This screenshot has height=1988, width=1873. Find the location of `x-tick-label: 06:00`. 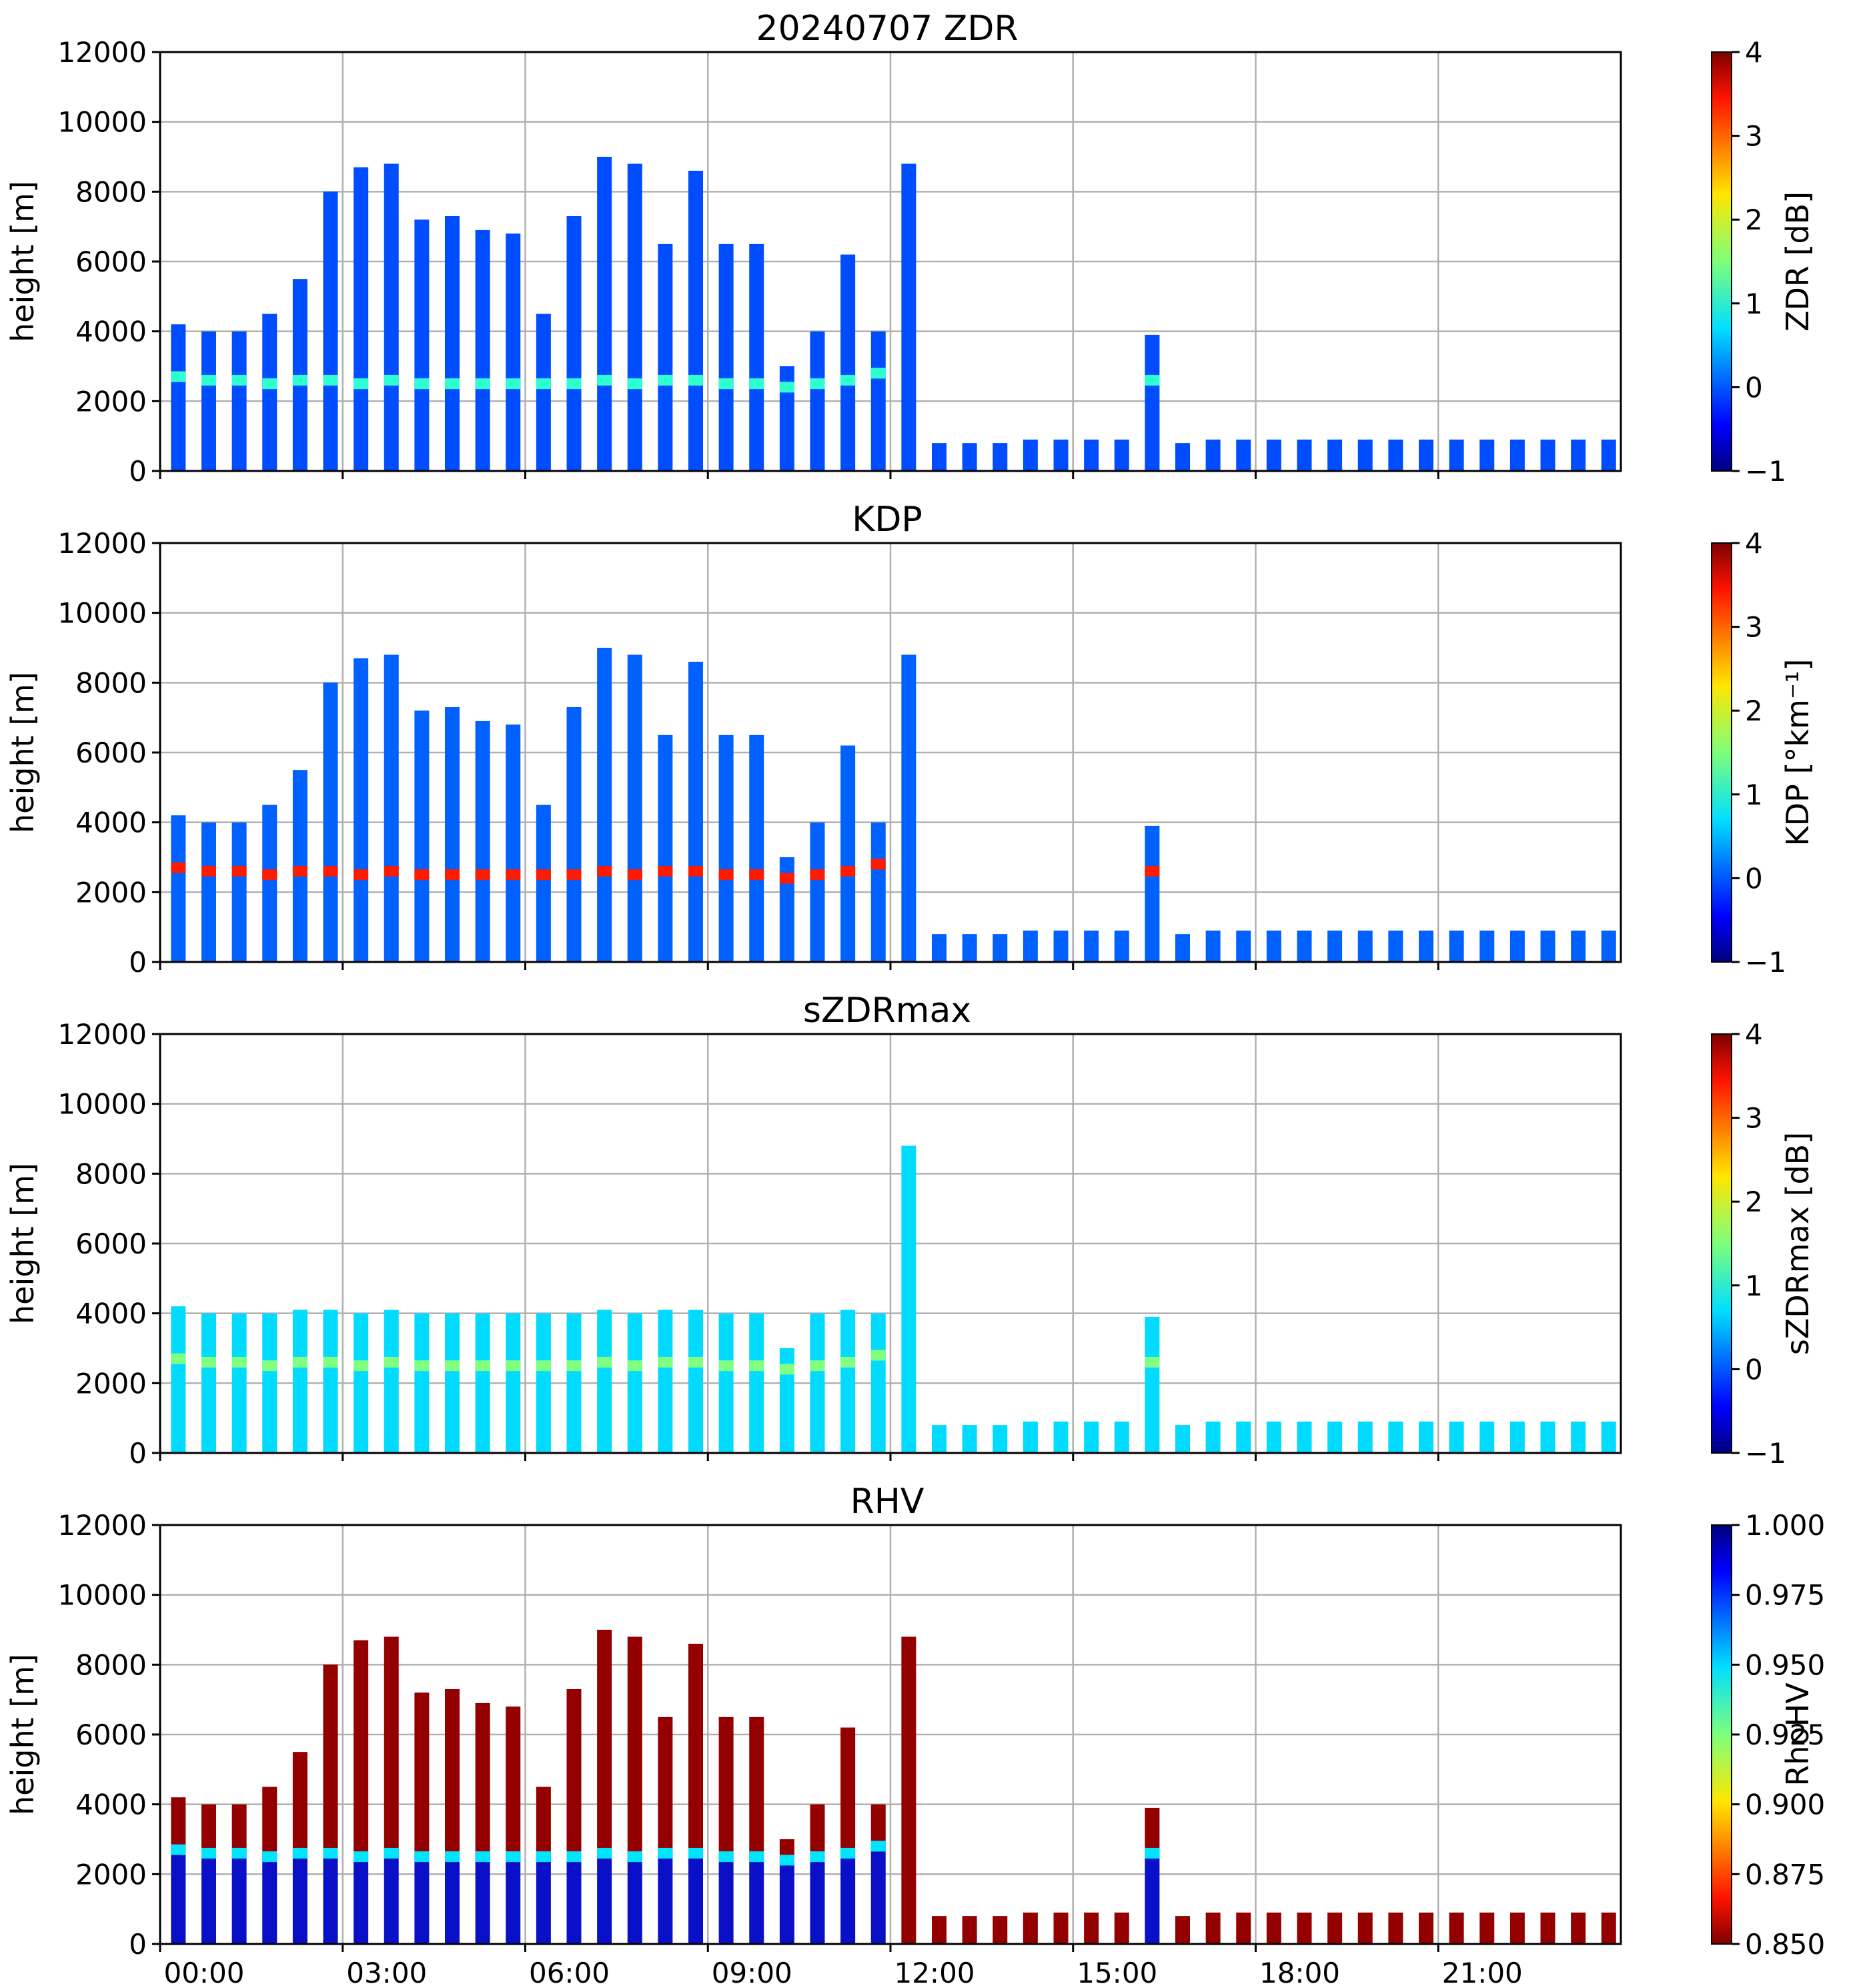

x-tick-label: 06:00 is located at coordinates (569, 1972).